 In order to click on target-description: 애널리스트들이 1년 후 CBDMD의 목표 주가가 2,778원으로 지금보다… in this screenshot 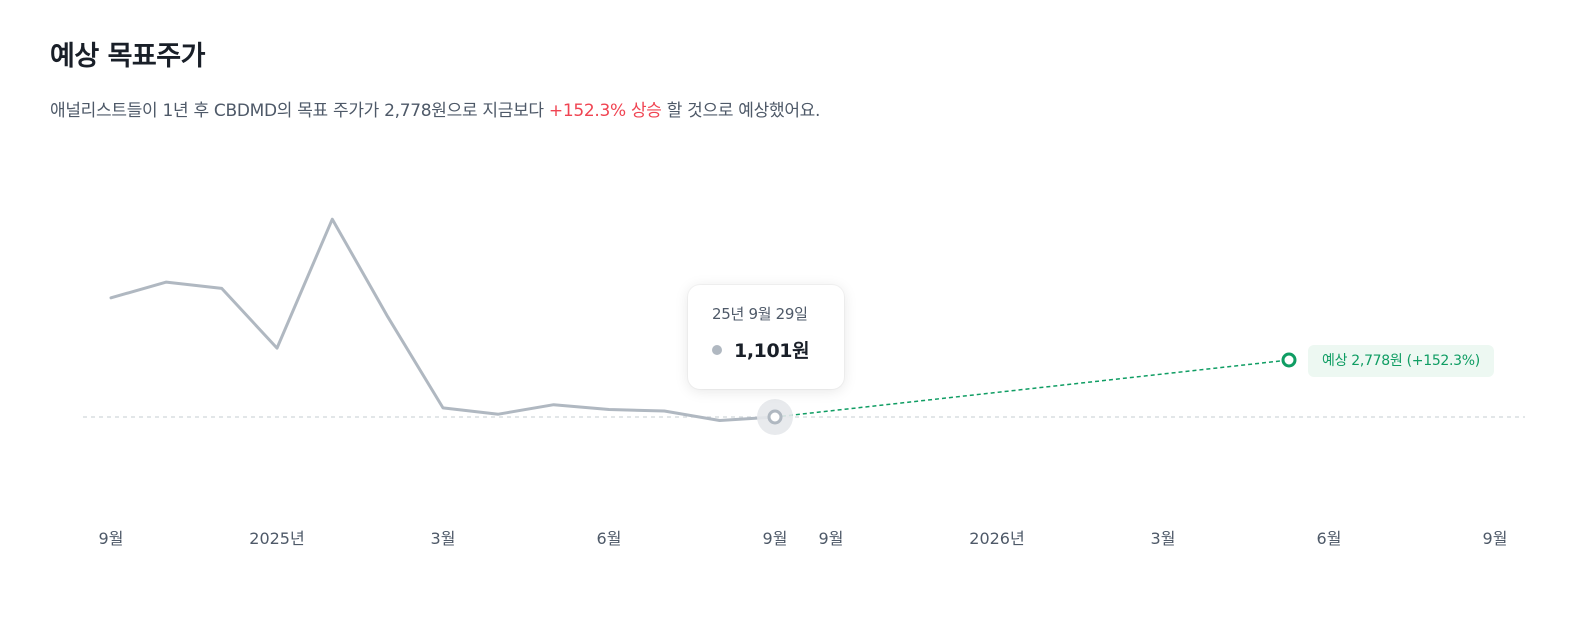, I will do `click(435, 108)`.